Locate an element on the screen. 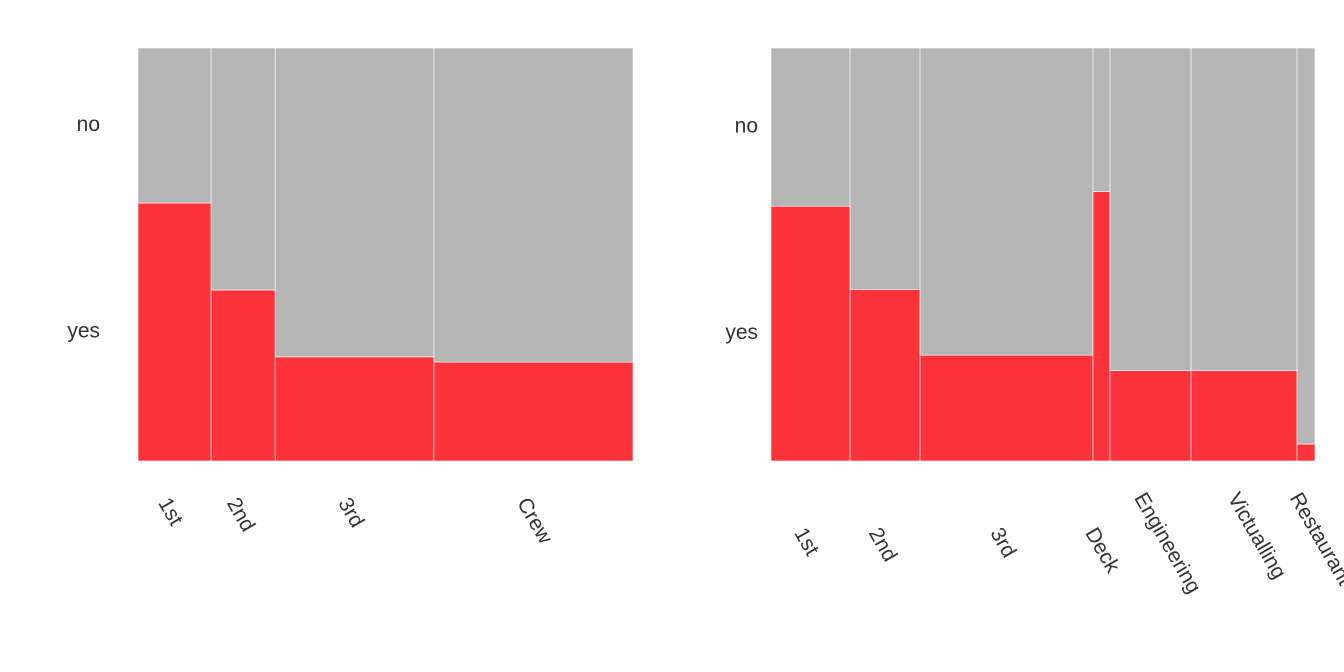 This screenshot has height=672, width=1344. x-category-label: Restaurant is located at coordinates (1314, 539).